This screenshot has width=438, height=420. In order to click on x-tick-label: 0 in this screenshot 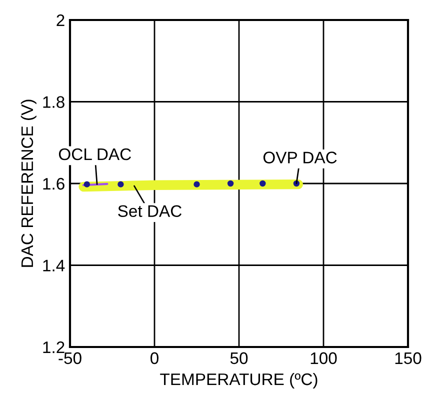, I will do `click(154, 358)`.